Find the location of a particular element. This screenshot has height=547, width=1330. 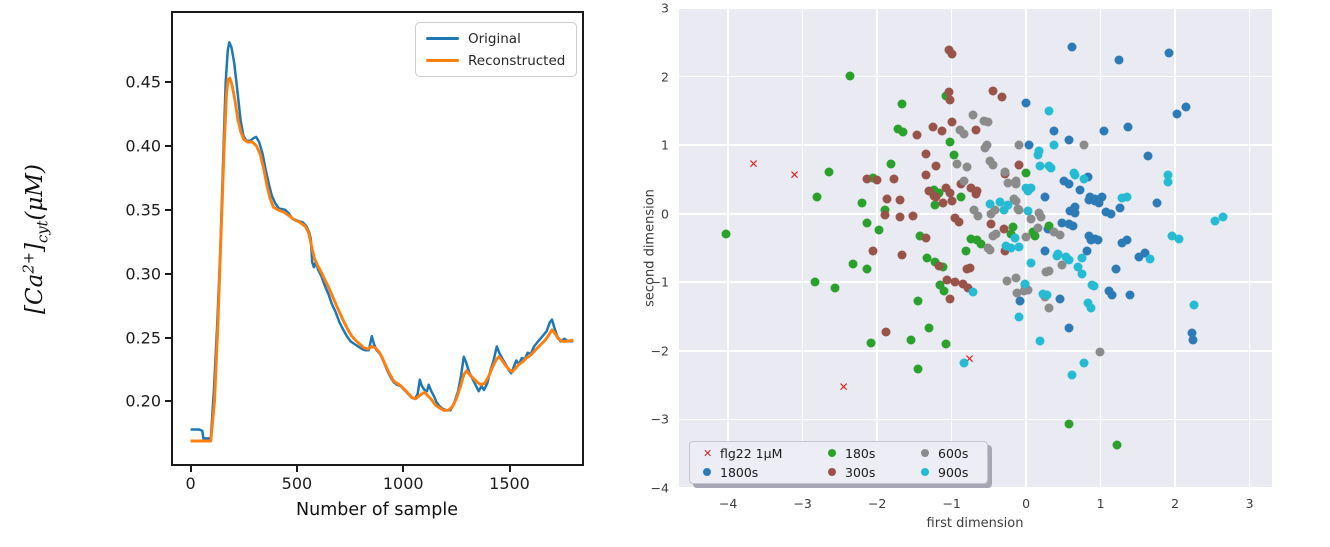

y-tick-label: 3 is located at coordinates (665, 8).